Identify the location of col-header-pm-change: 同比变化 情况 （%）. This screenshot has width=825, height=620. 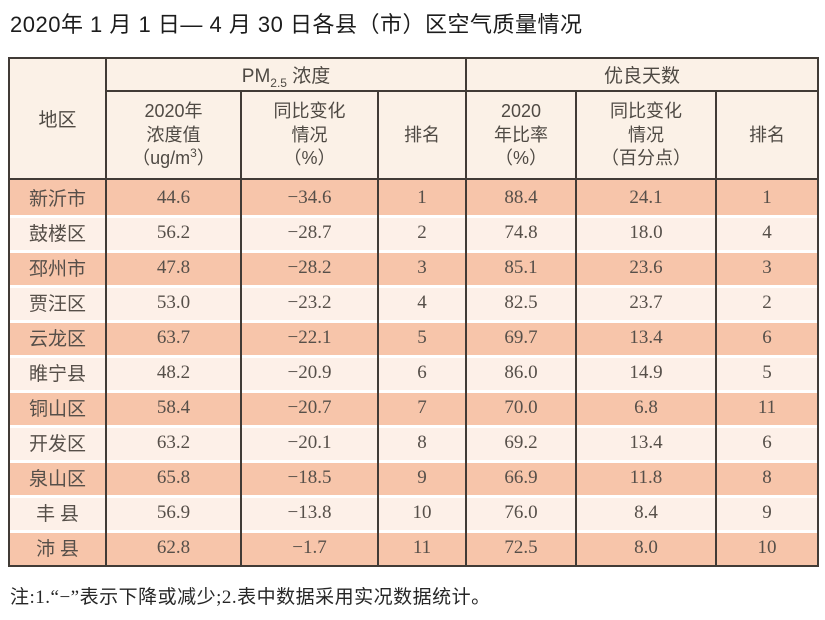
(309, 136).